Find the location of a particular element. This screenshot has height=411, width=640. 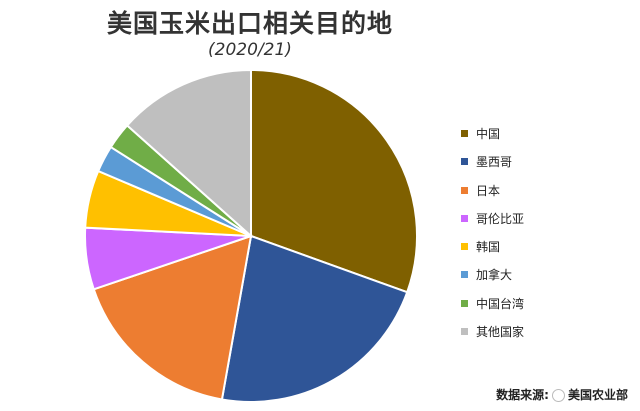

legend-item: 其他国家 is located at coordinates (546, 331).